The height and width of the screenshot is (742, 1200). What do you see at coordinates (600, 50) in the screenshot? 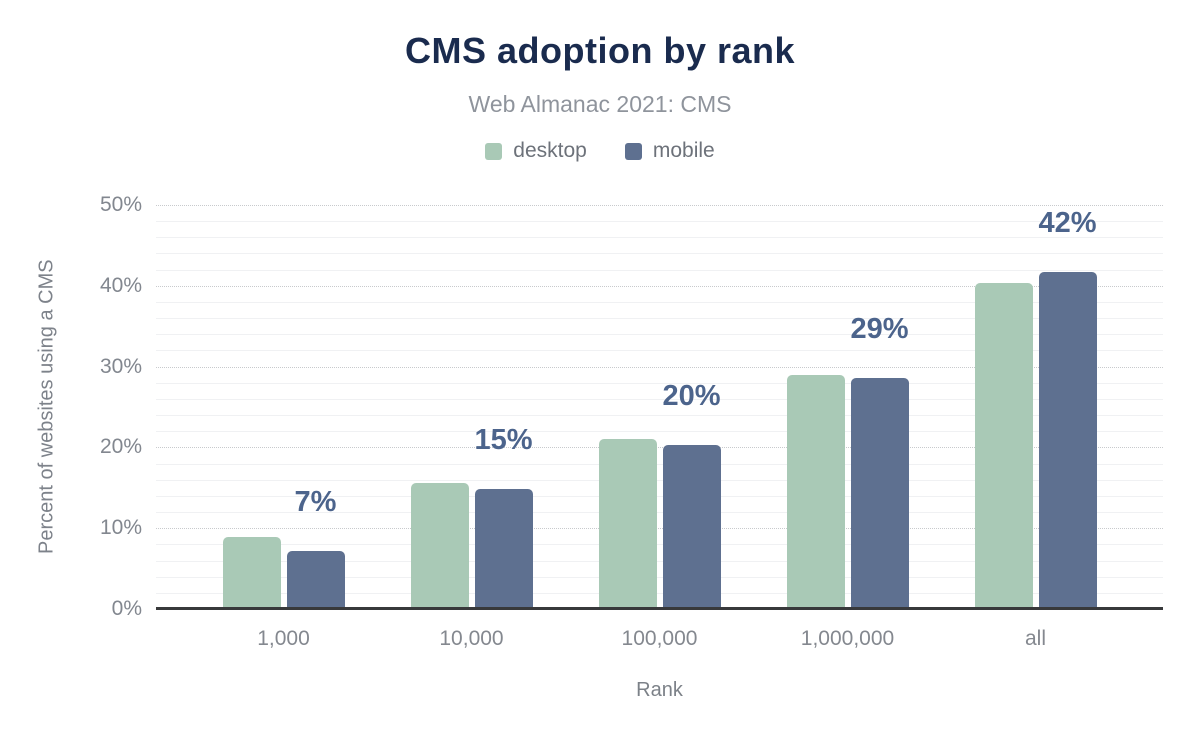
I see `chart-title: CMS adoption by rank` at bounding box center [600, 50].